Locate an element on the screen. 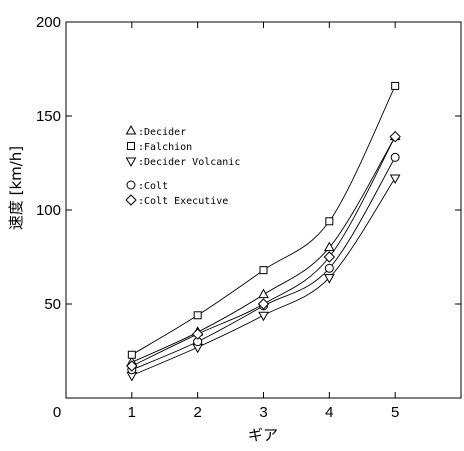 Image resolution: width=464 pixels, height=451 pixels. y-tick-label: 50 is located at coordinates (52, 304).